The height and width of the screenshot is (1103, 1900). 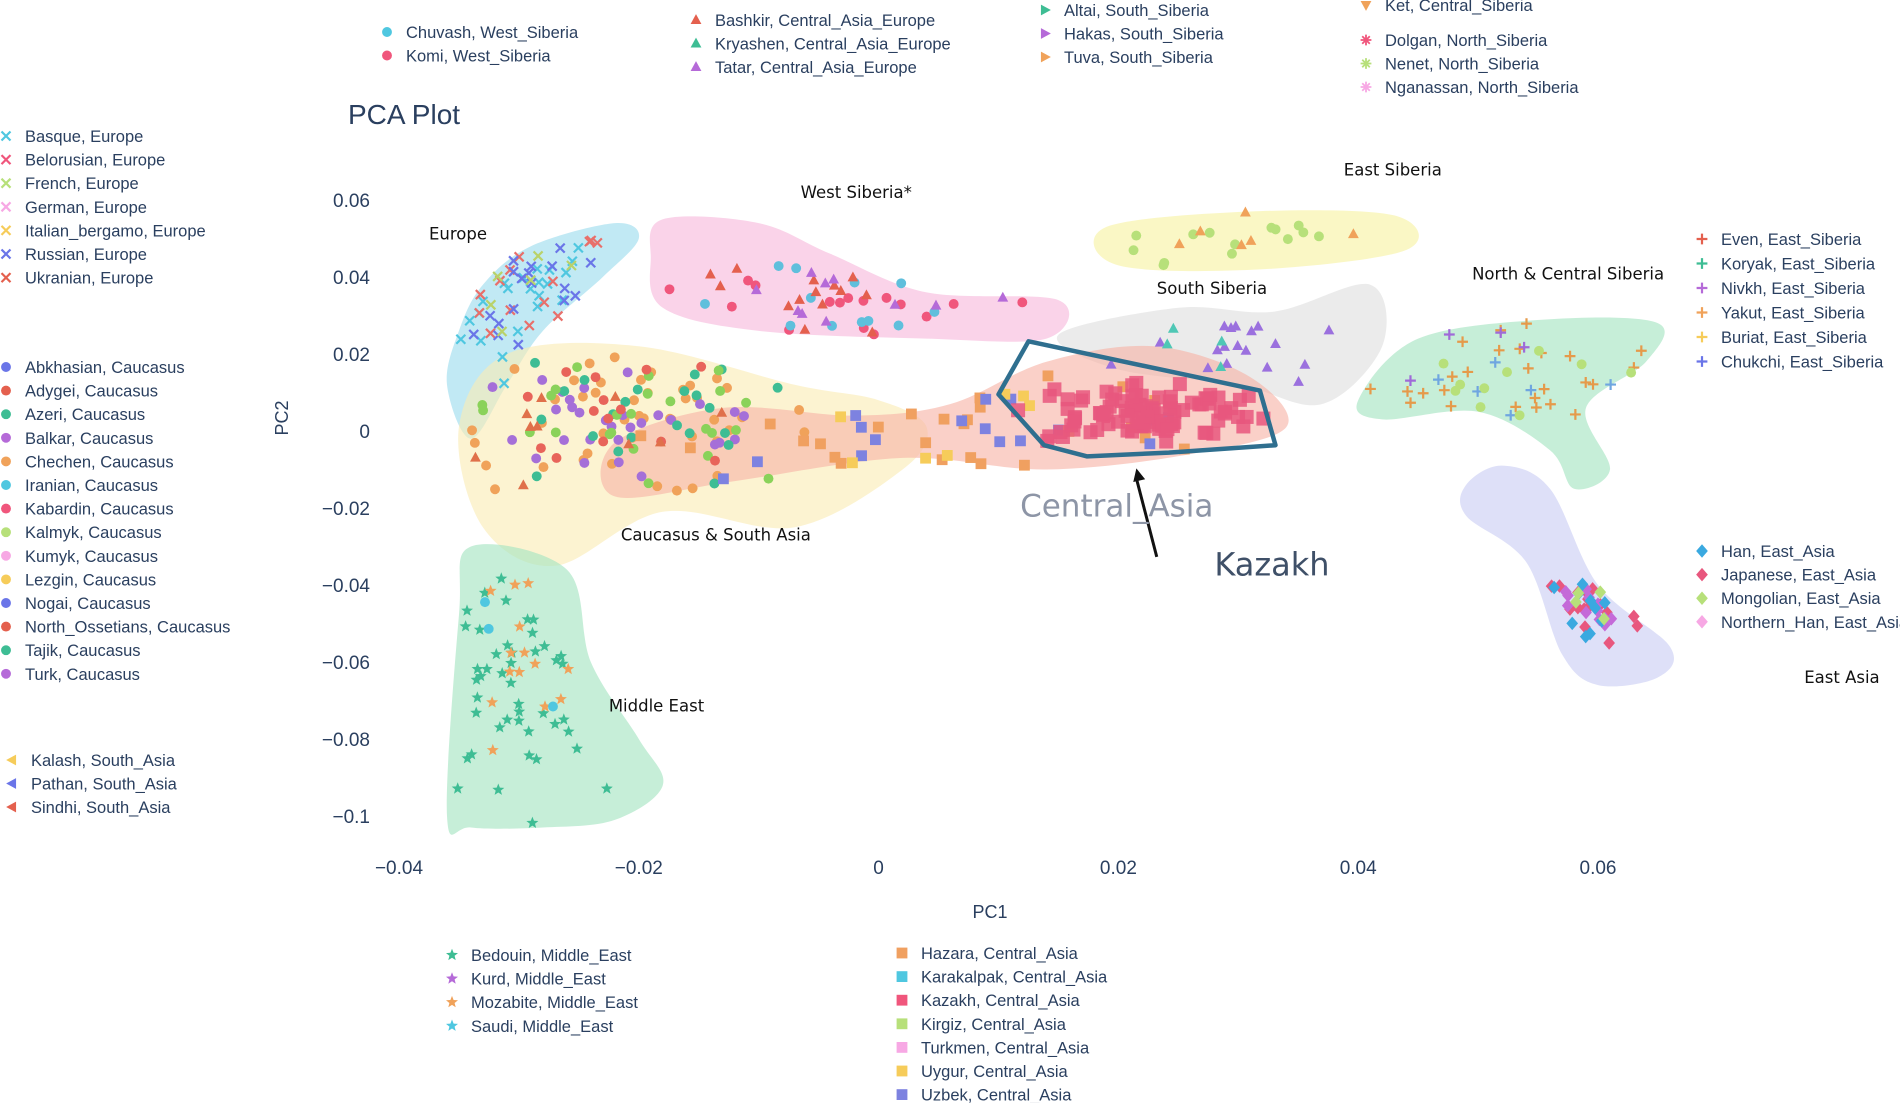 What do you see at coordinates (803, 68) in the screenshot?
I see `legend-item: Tatar, Central_Asia_Europe` at bounding box center [803, 68].